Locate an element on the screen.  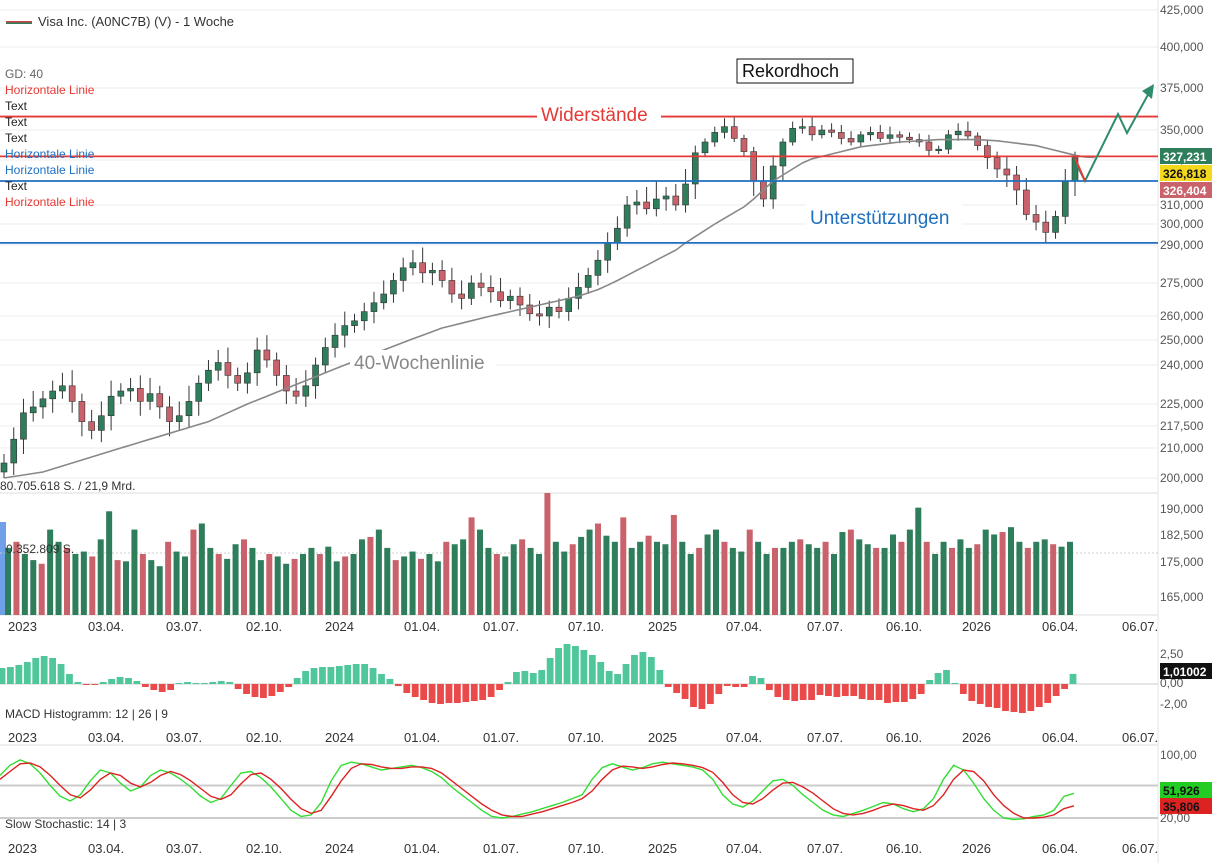
macd-value-text: 1,01002 is located at coordinates (1185, 672).